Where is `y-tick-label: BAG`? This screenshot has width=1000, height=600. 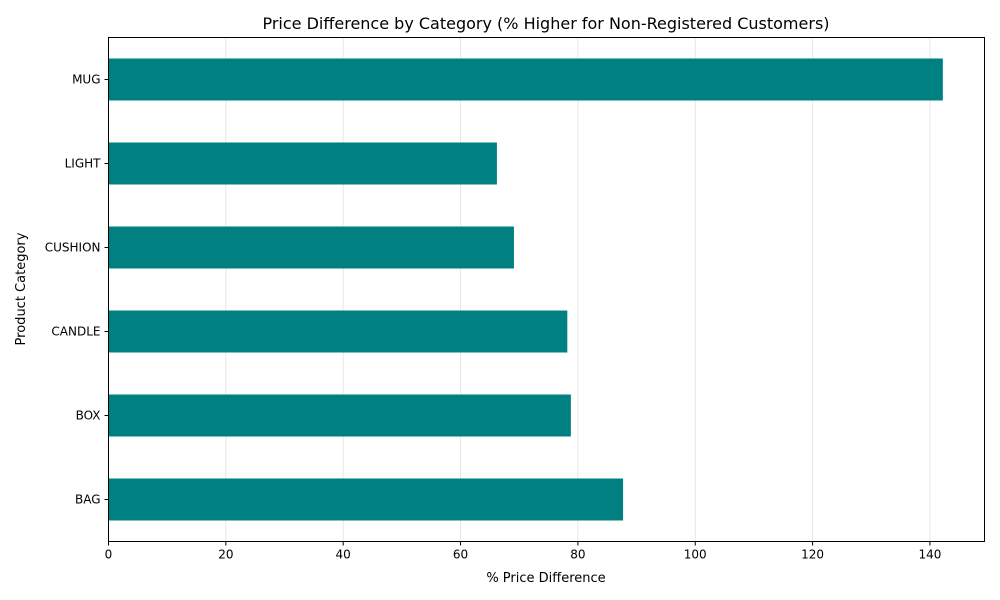
y-tick-label: BAG is located at coordinates (88, 500).